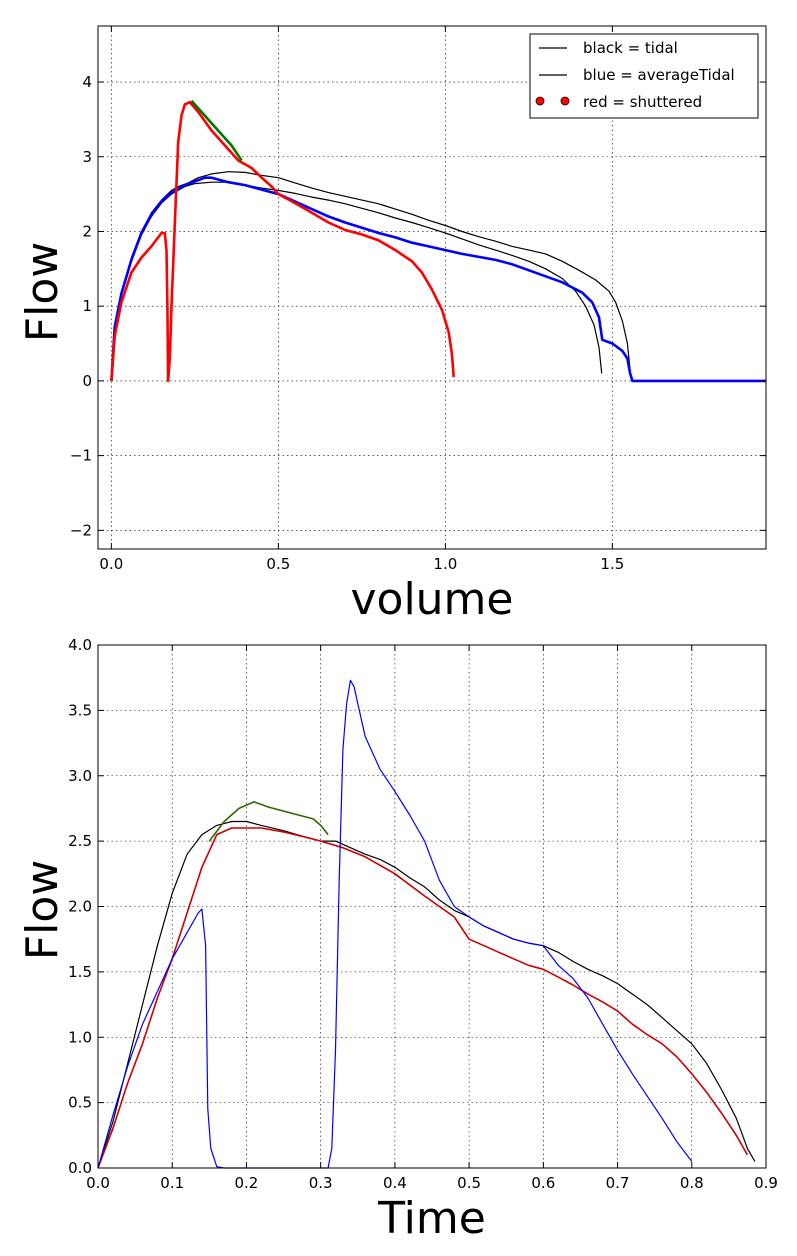  I want to click on y-tick-label: 4.0, so click(80, 645).